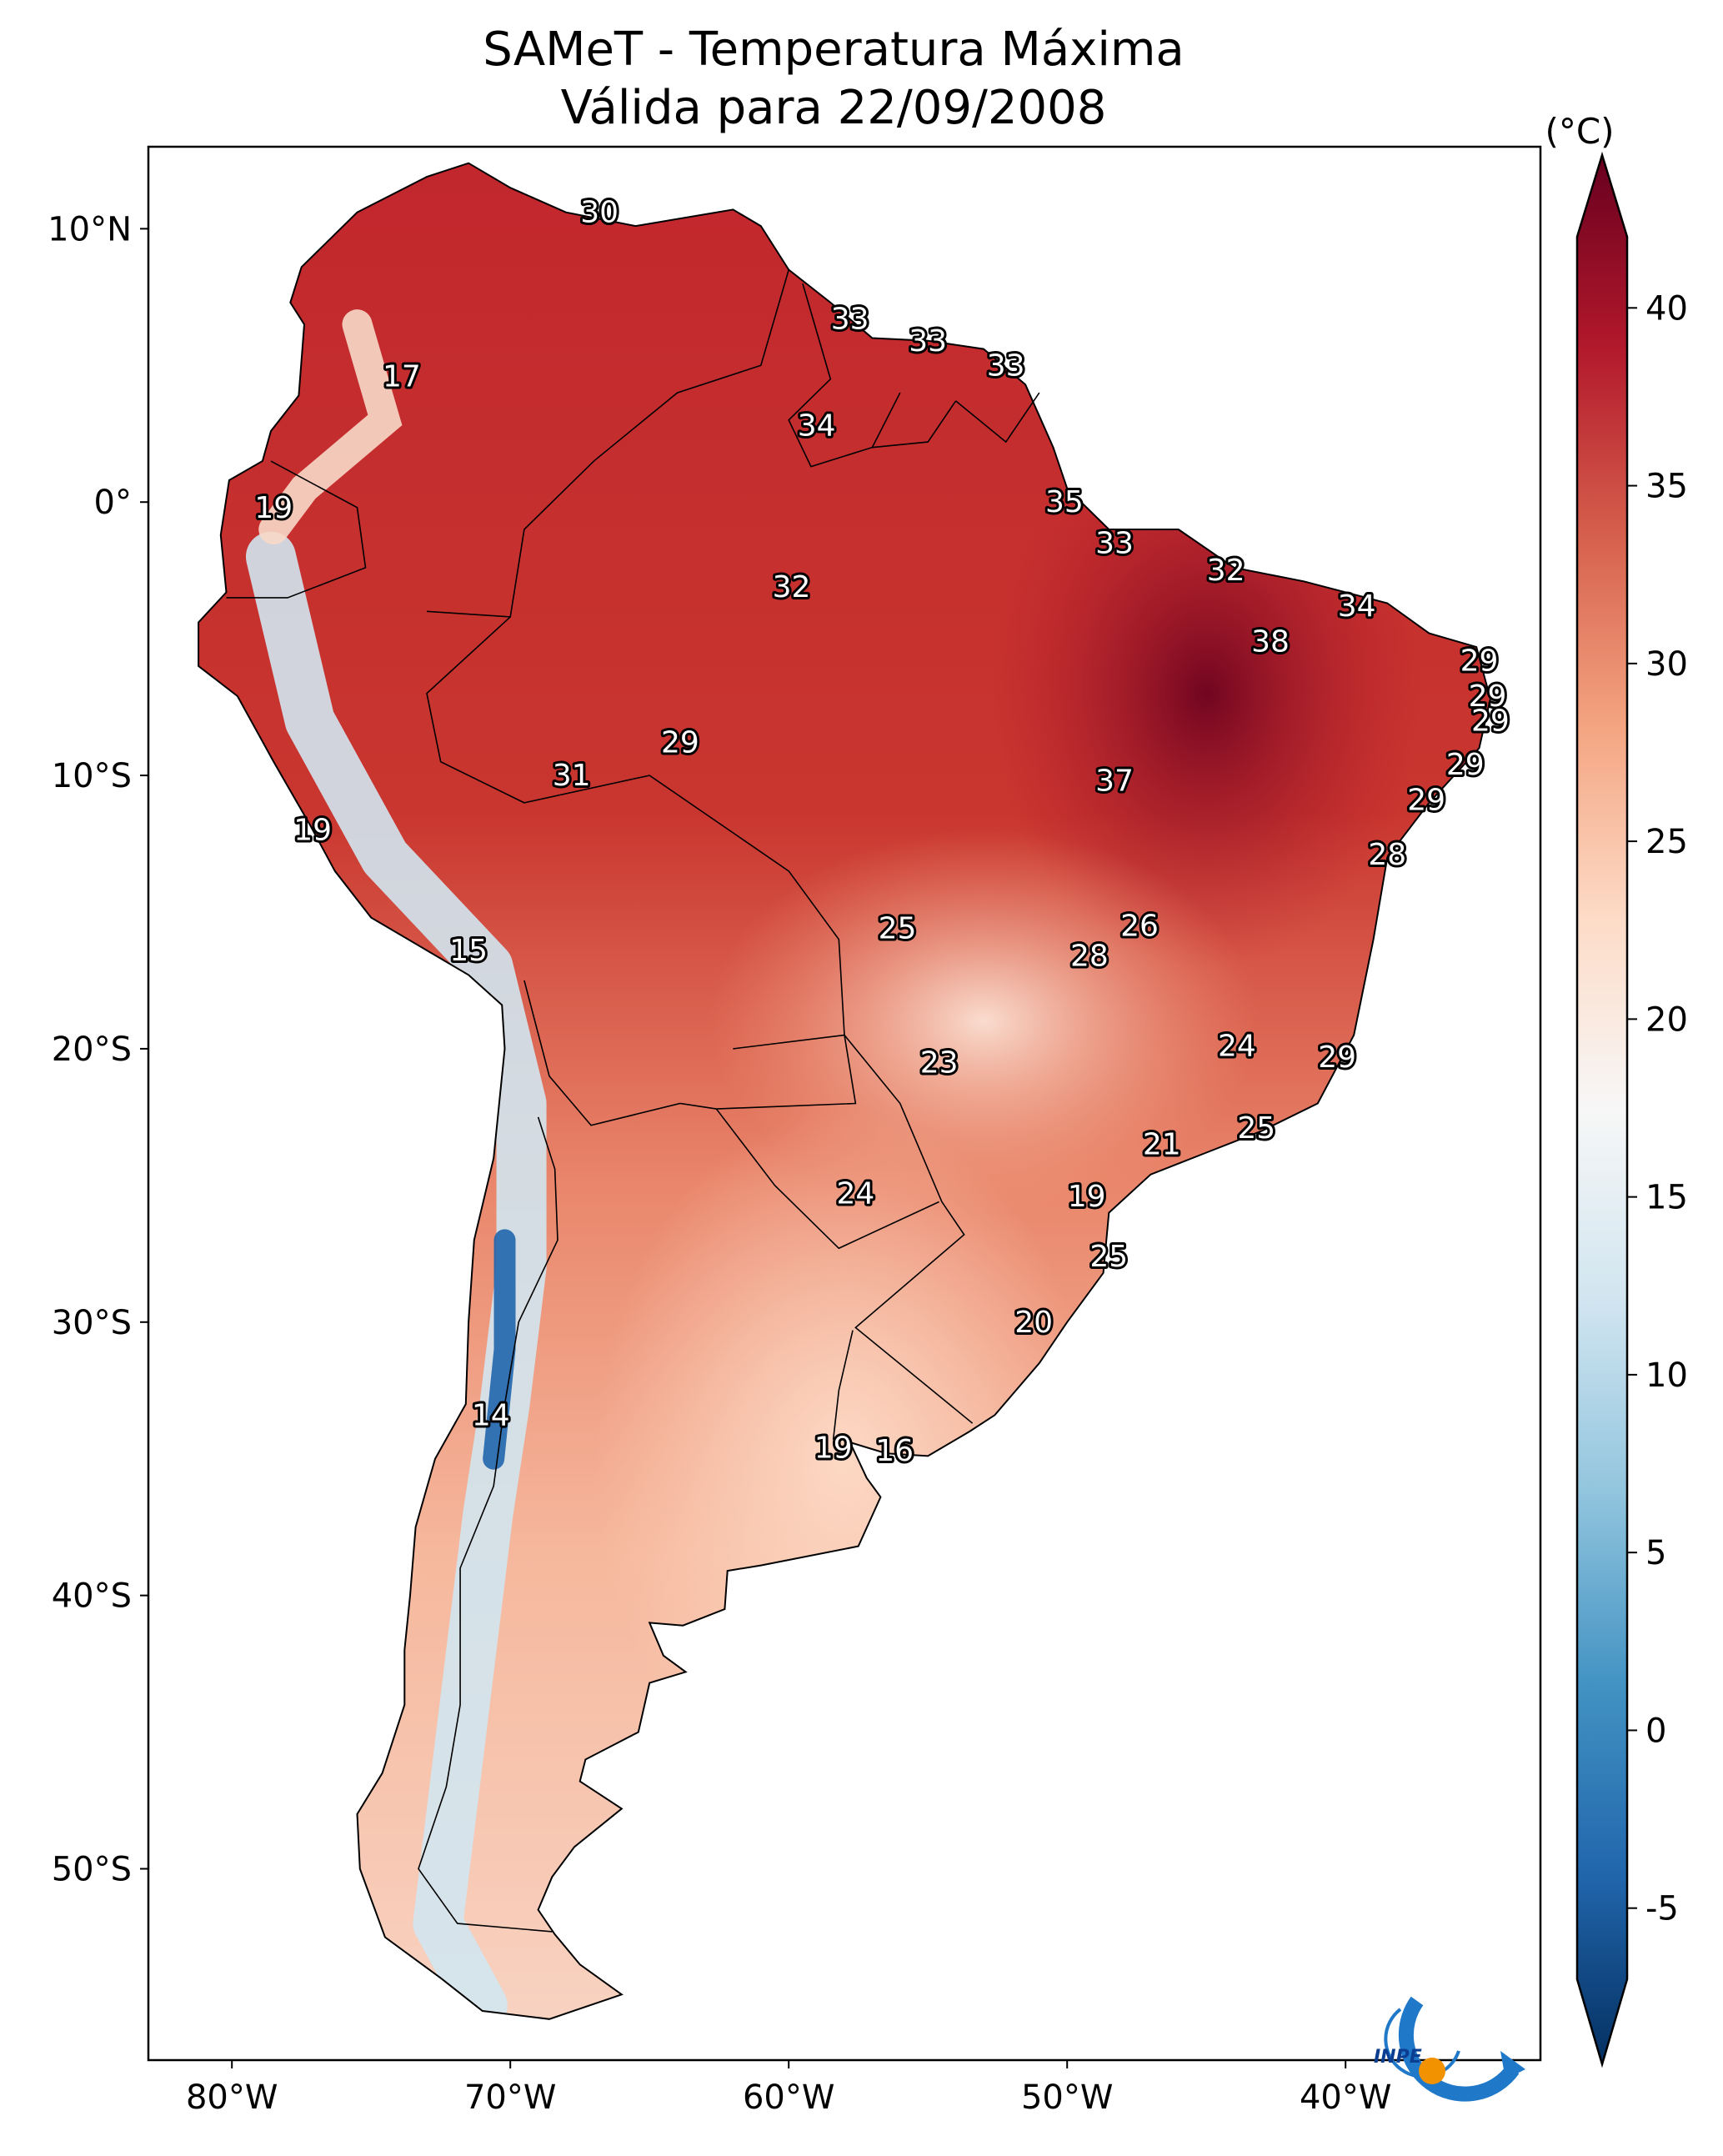 The height and width of the screenshot is (2156, 1723). I want to click on longitude-axis: 80°W 70°W 60°W 50°W 40°W, so click(789, 2088).